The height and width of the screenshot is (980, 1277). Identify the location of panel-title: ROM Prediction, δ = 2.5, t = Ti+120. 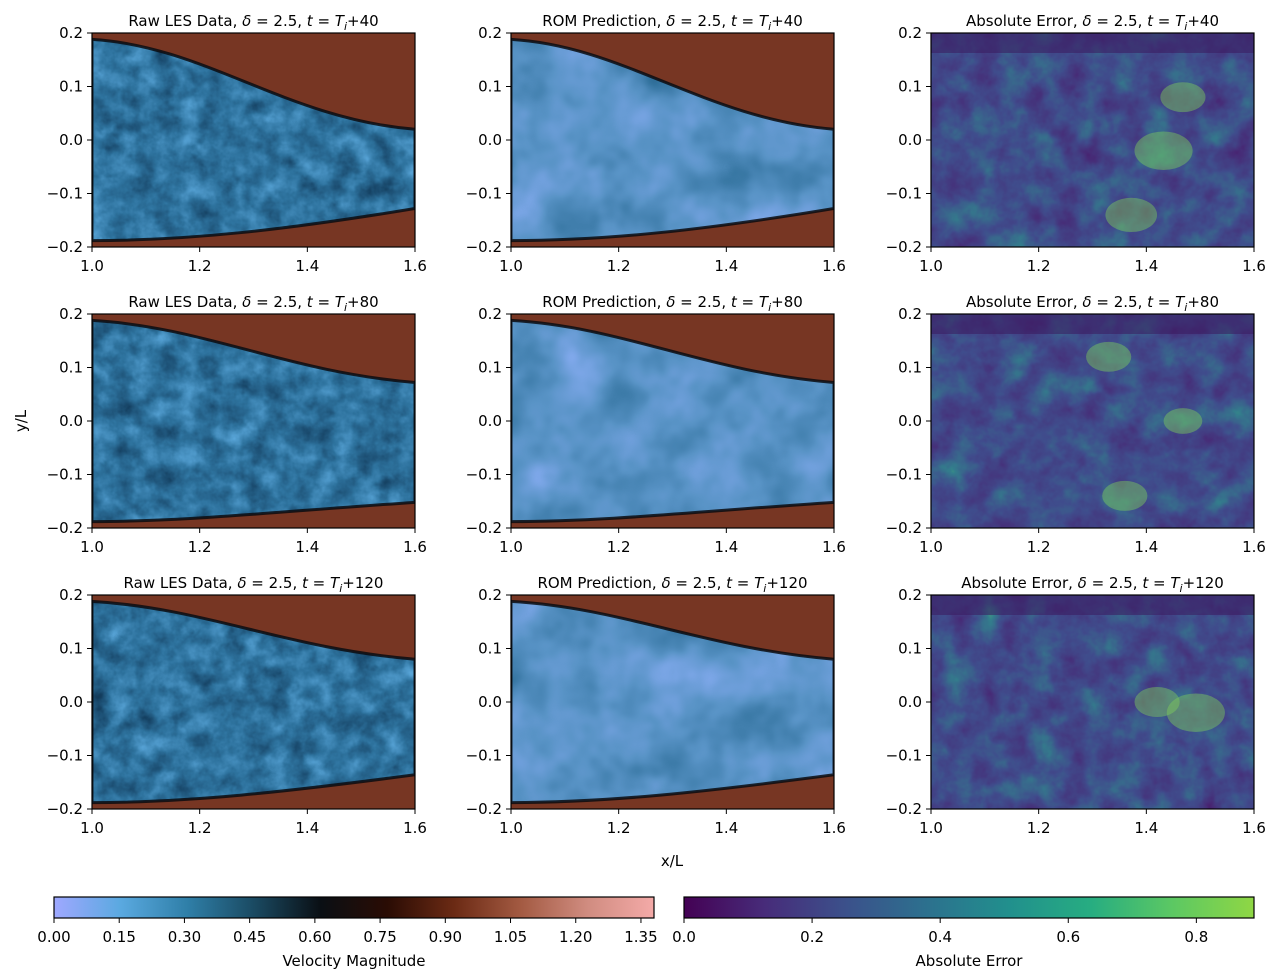
(672, 584).